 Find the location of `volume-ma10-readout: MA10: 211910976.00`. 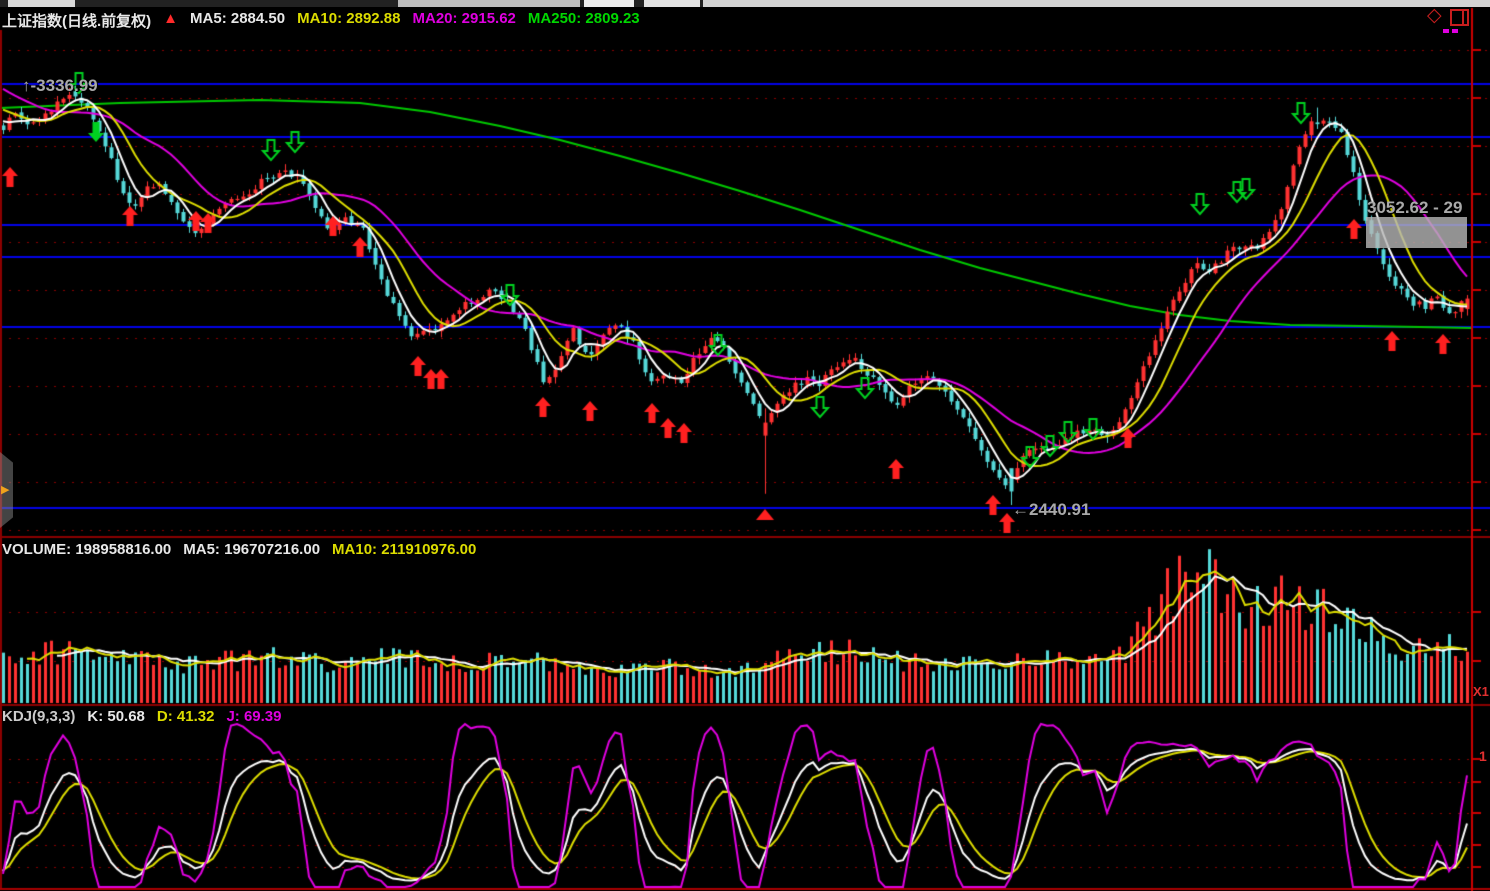

volume-ma10-readout: MA10: 211910976.00 is located at coordinates (404, 549).